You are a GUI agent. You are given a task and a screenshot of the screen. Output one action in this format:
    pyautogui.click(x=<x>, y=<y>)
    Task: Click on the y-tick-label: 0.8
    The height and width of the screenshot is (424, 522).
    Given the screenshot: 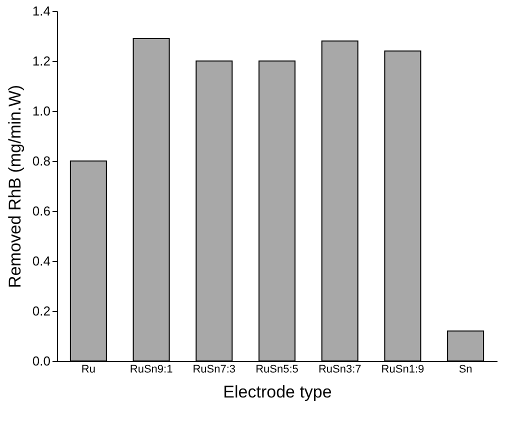 What is the action you would take?
    pyautogui.click(x=41, y=161)
    